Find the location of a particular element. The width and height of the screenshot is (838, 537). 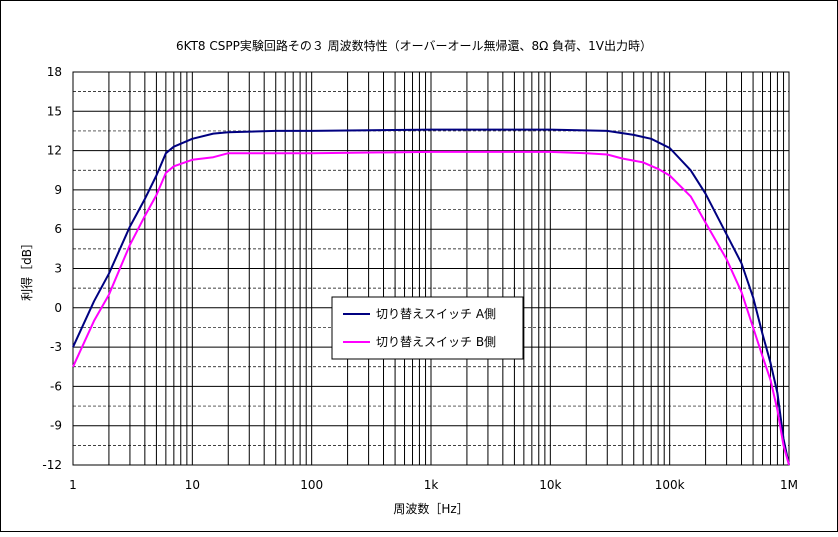

legend: 切り替えスイッチ A側 切り替えスイッチ B側 is located at coordinates (427, 328).